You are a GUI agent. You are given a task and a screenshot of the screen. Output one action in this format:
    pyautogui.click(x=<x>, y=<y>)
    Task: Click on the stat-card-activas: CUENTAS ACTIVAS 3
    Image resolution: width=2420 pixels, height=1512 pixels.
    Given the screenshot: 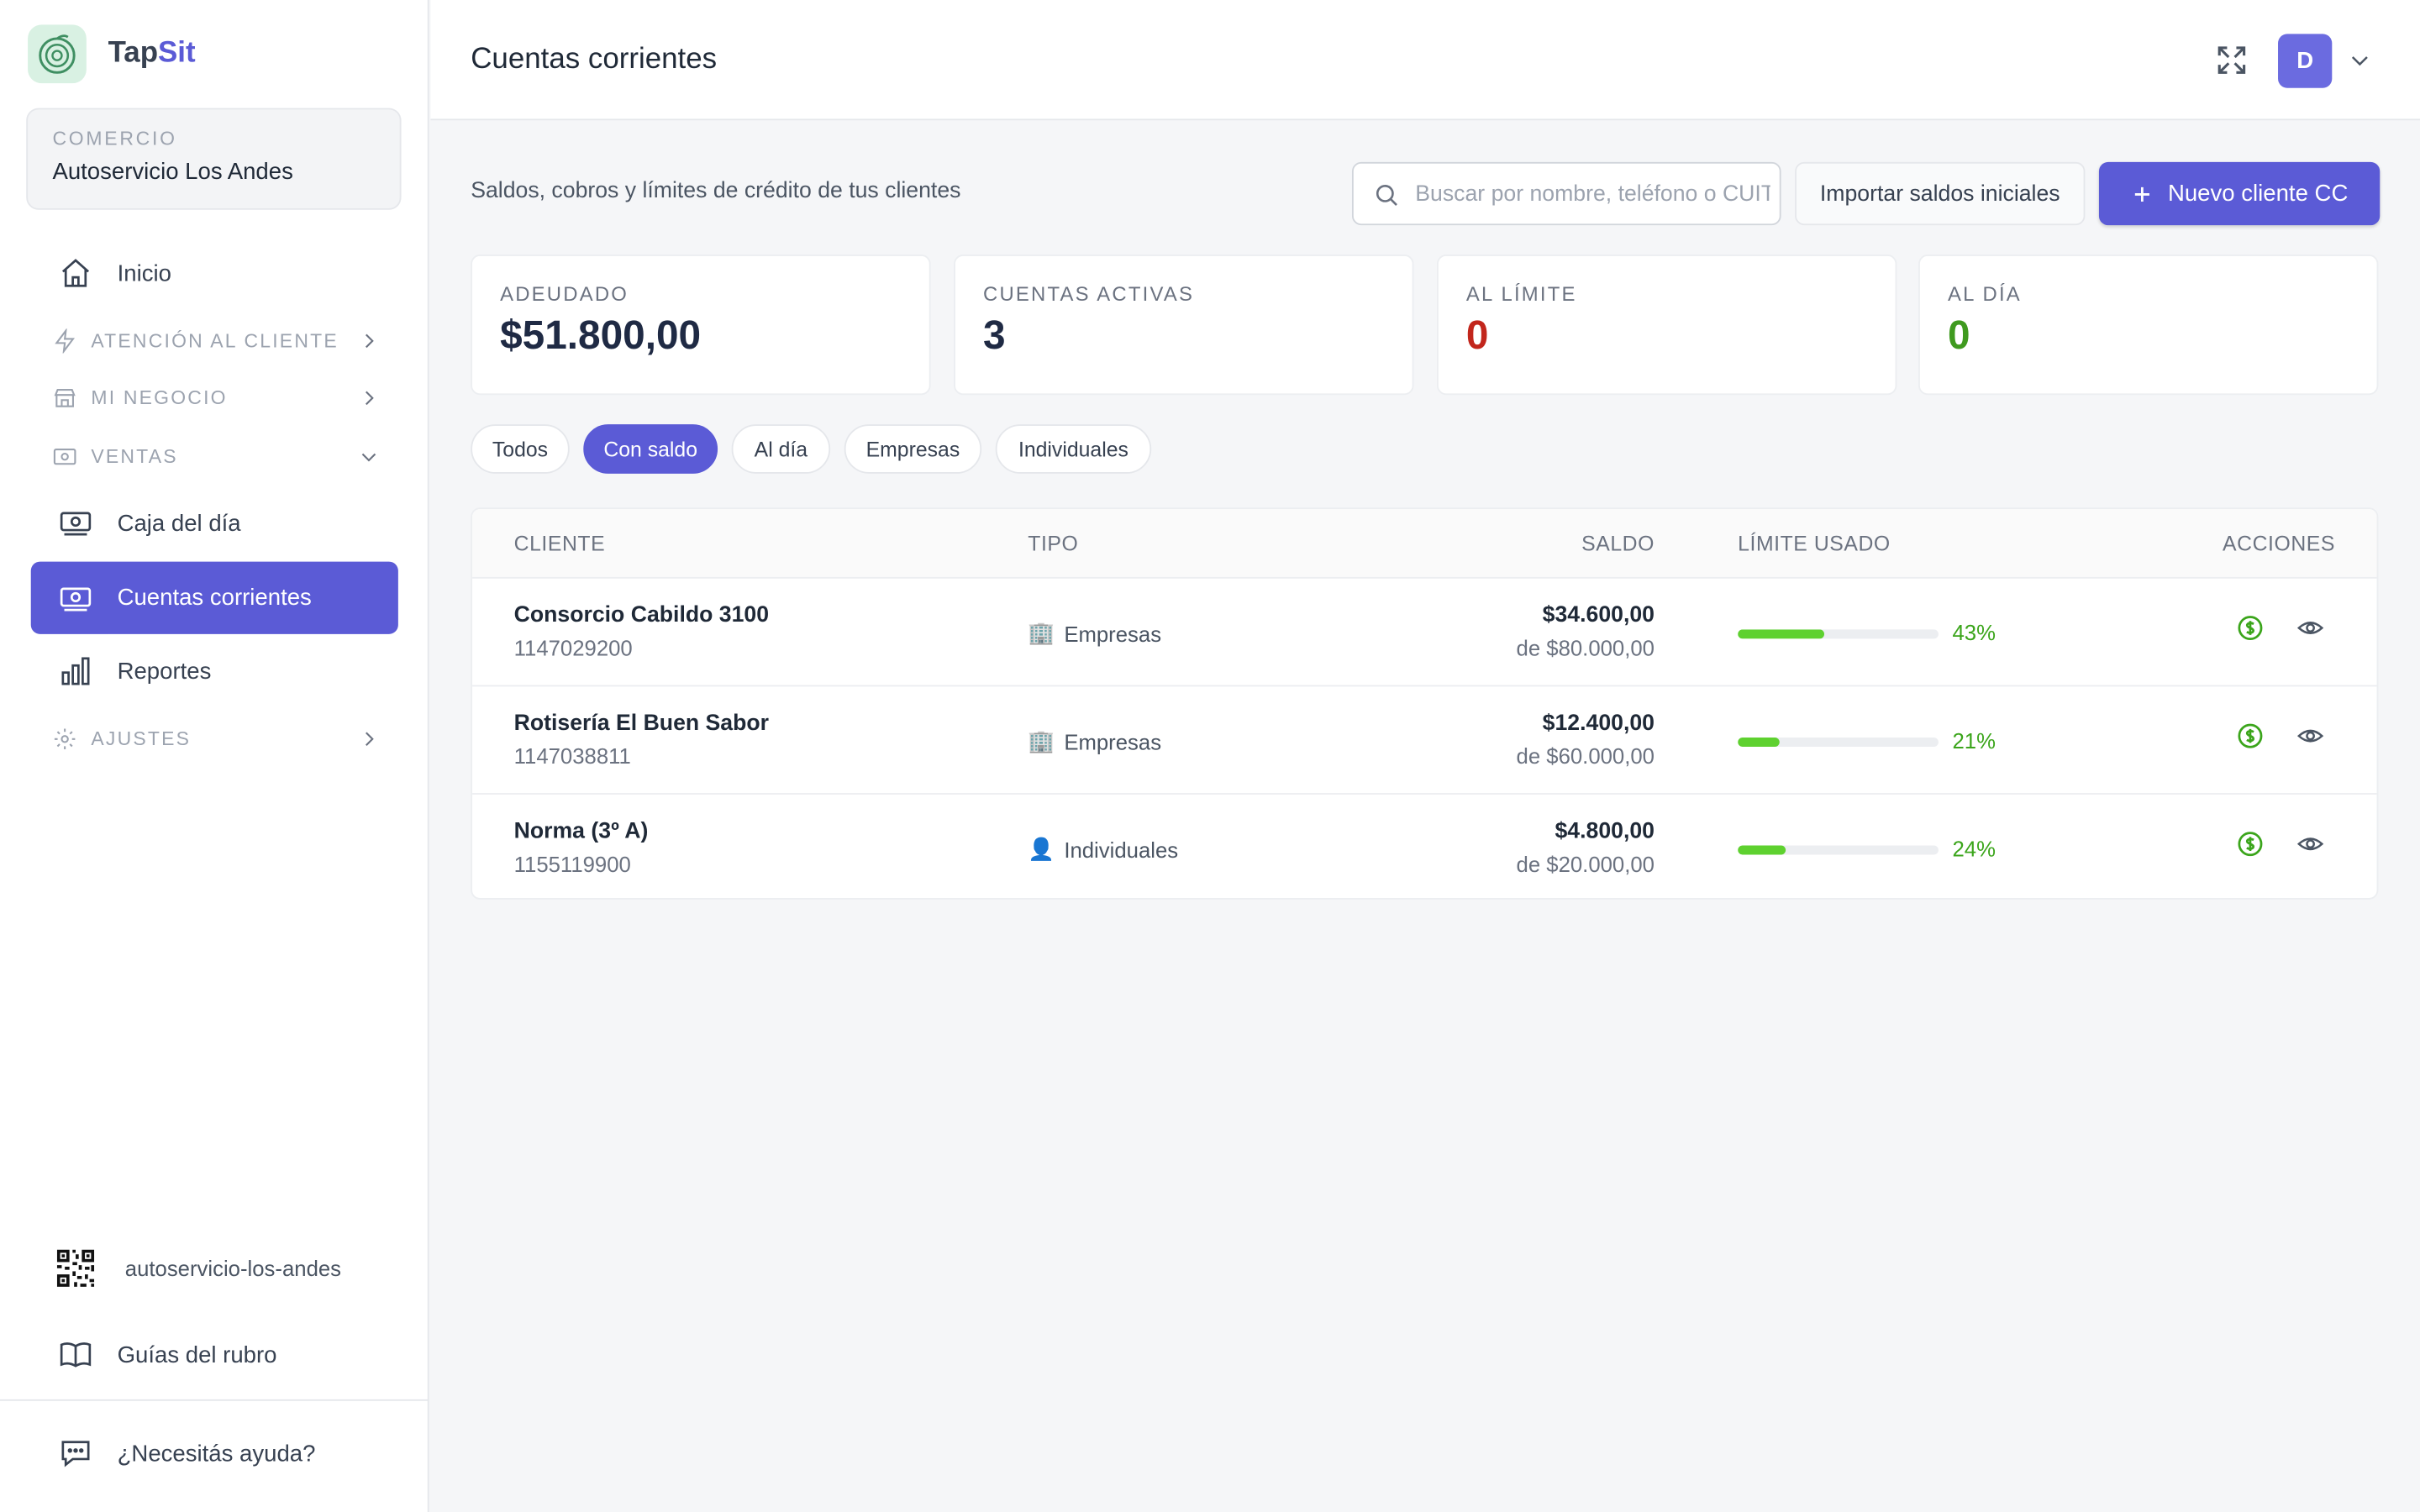 What is the action you would take?
    pyautogui.click(x=1184, y=325)
    